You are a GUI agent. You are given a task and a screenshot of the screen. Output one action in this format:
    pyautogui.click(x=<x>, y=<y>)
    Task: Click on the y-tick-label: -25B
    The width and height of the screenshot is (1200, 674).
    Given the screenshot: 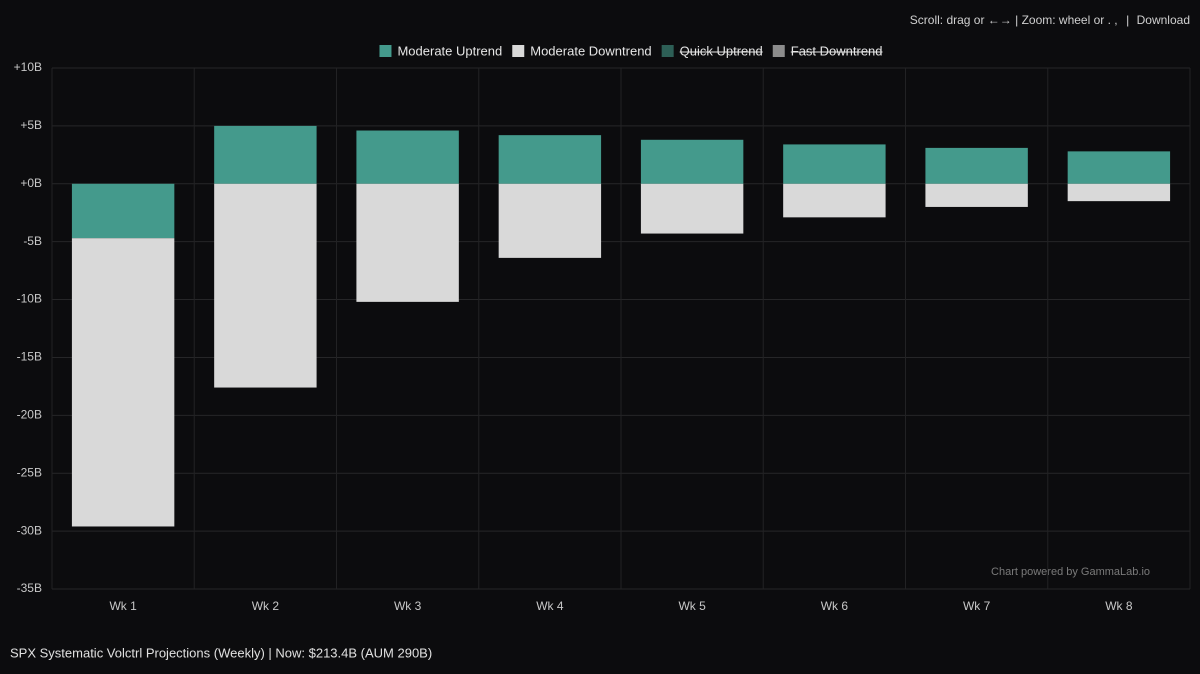 What is the action you would take?
    pyautogui.click(x=29, y=472)
    